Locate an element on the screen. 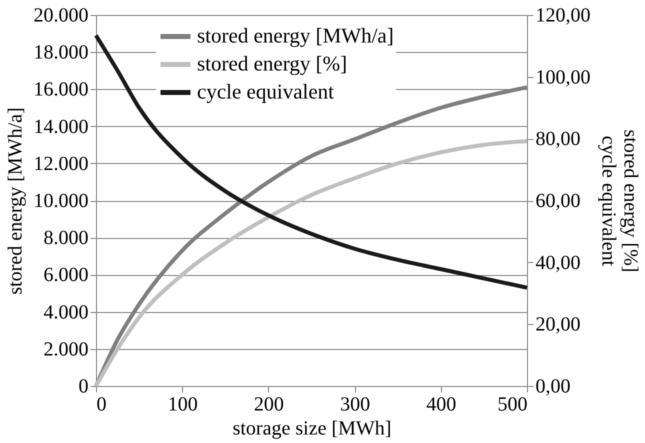 The height and width of the screenshot is (443, 645). x-axis-title: storage size [MWh] is located at coordinates (312, 429).